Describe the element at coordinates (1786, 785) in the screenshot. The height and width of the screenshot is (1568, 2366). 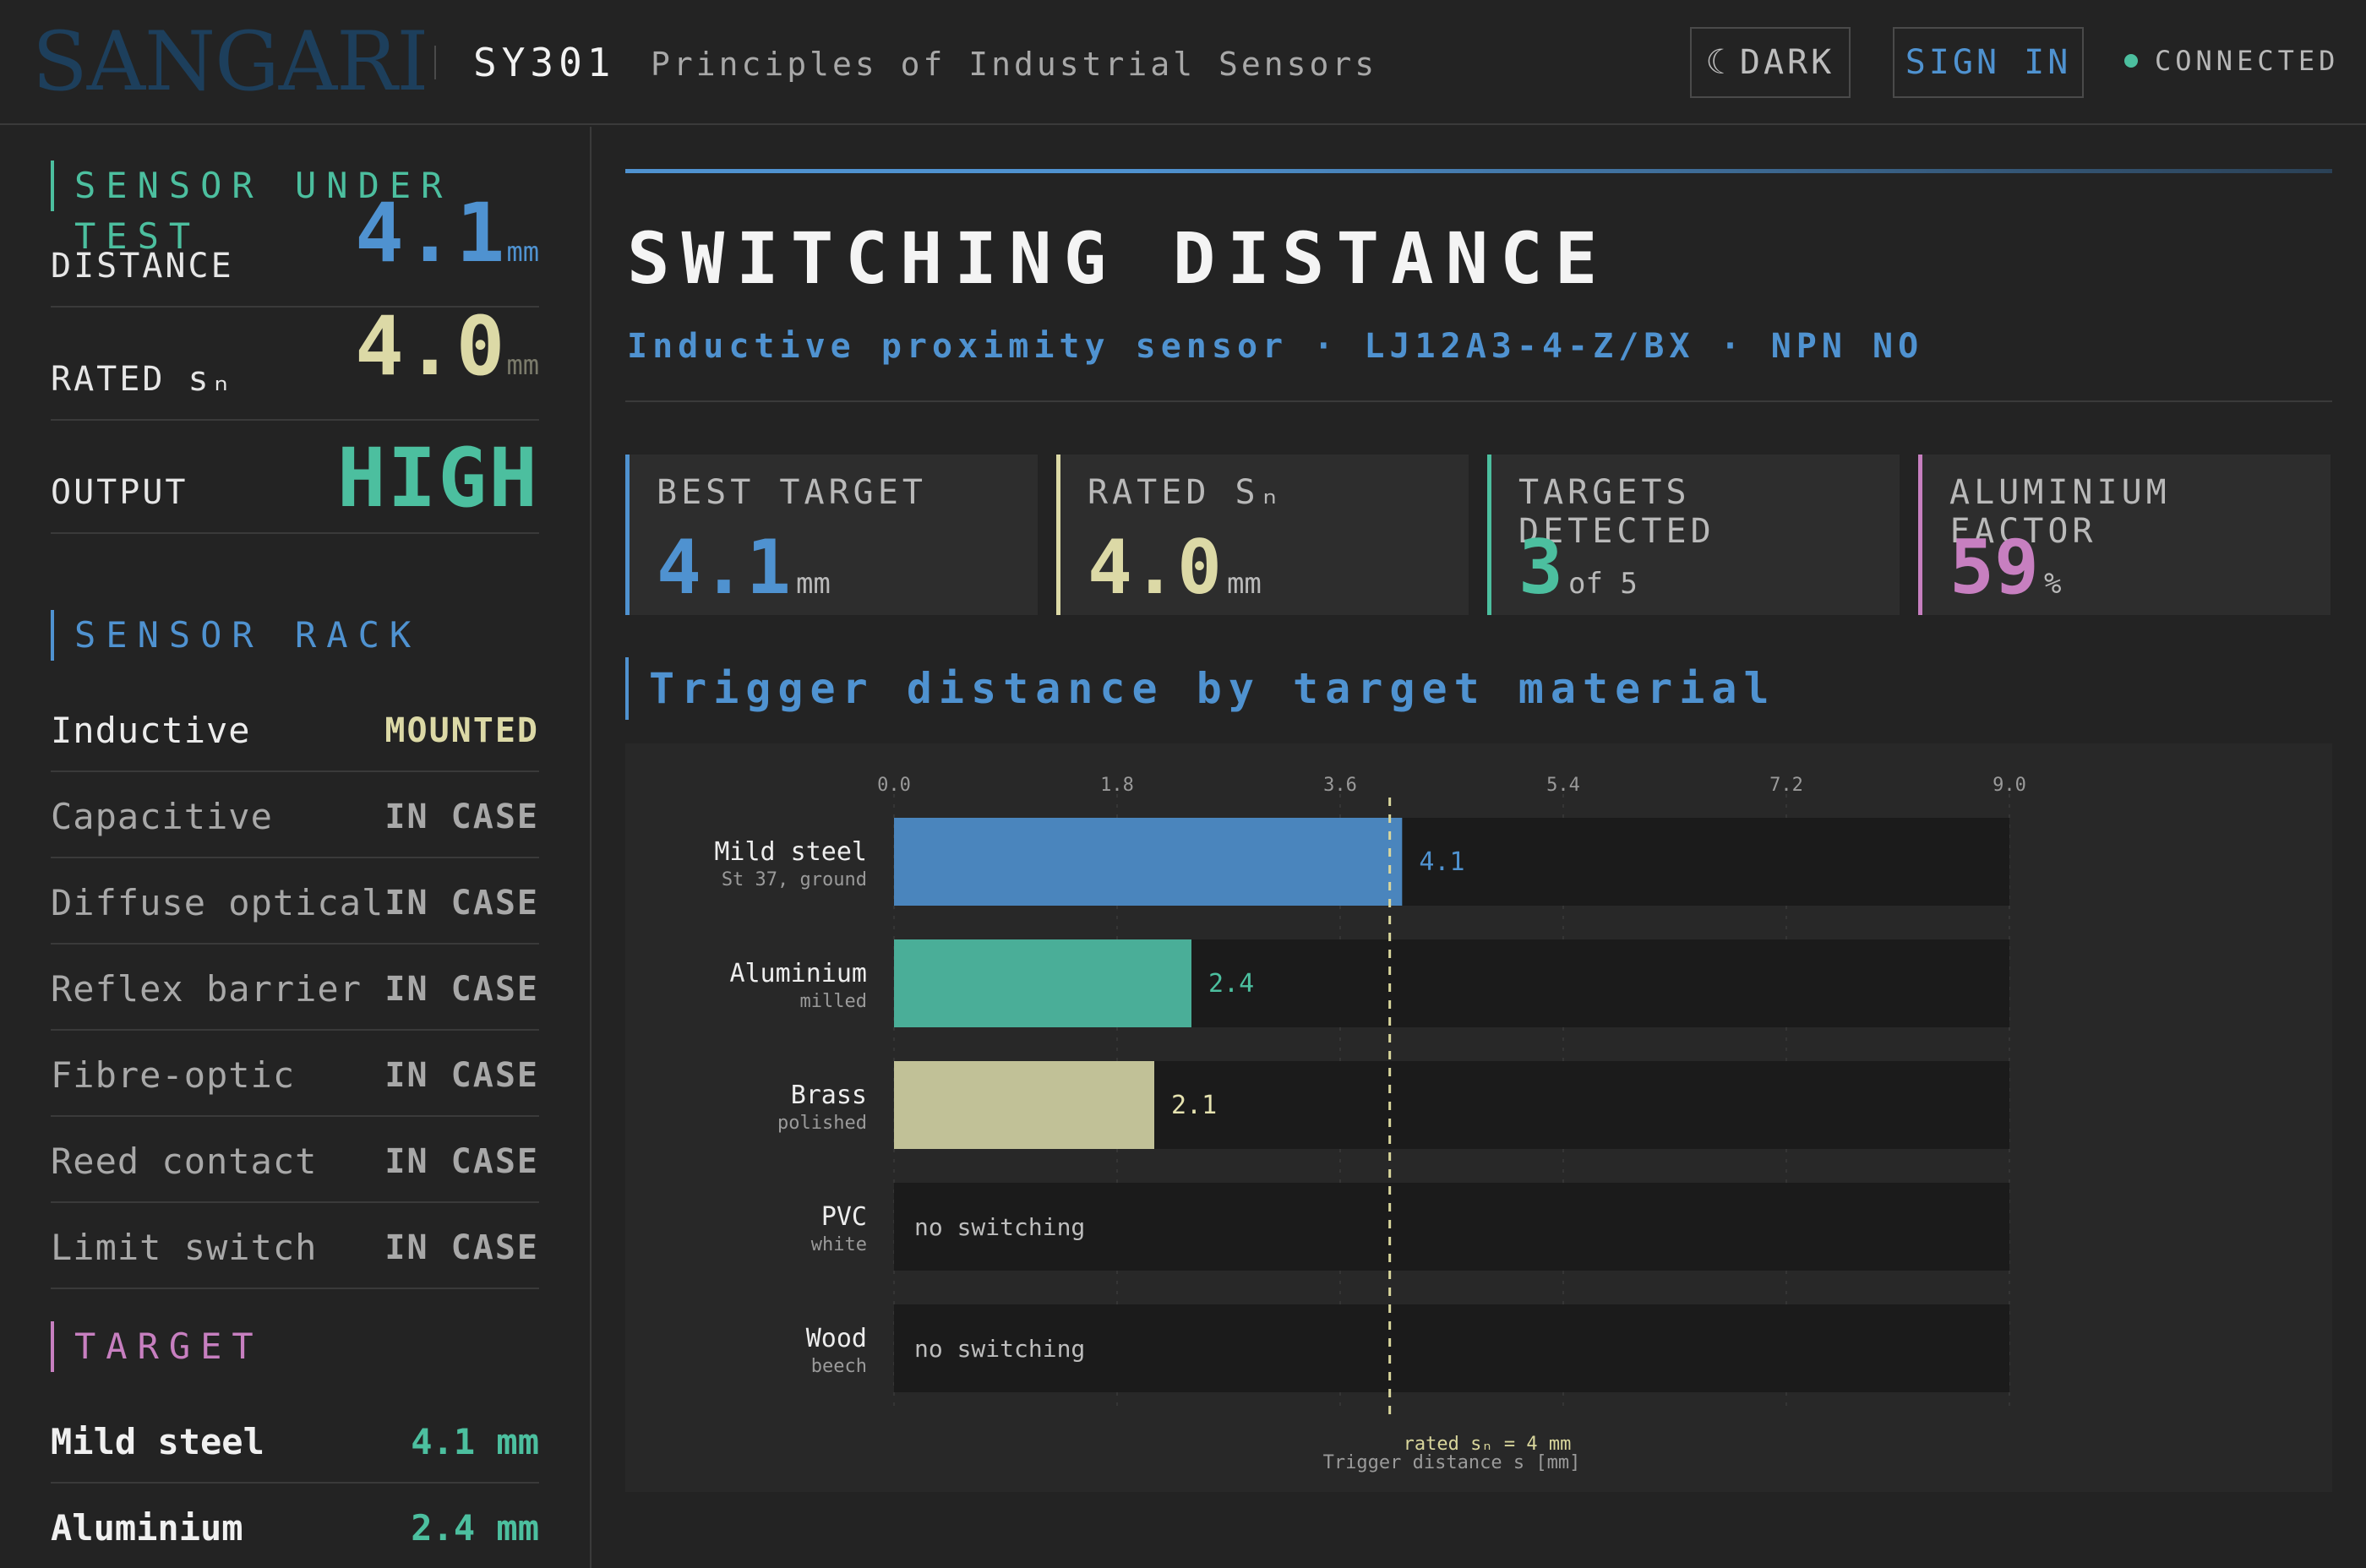
I see `x-tick-label: 7.2` at that location.